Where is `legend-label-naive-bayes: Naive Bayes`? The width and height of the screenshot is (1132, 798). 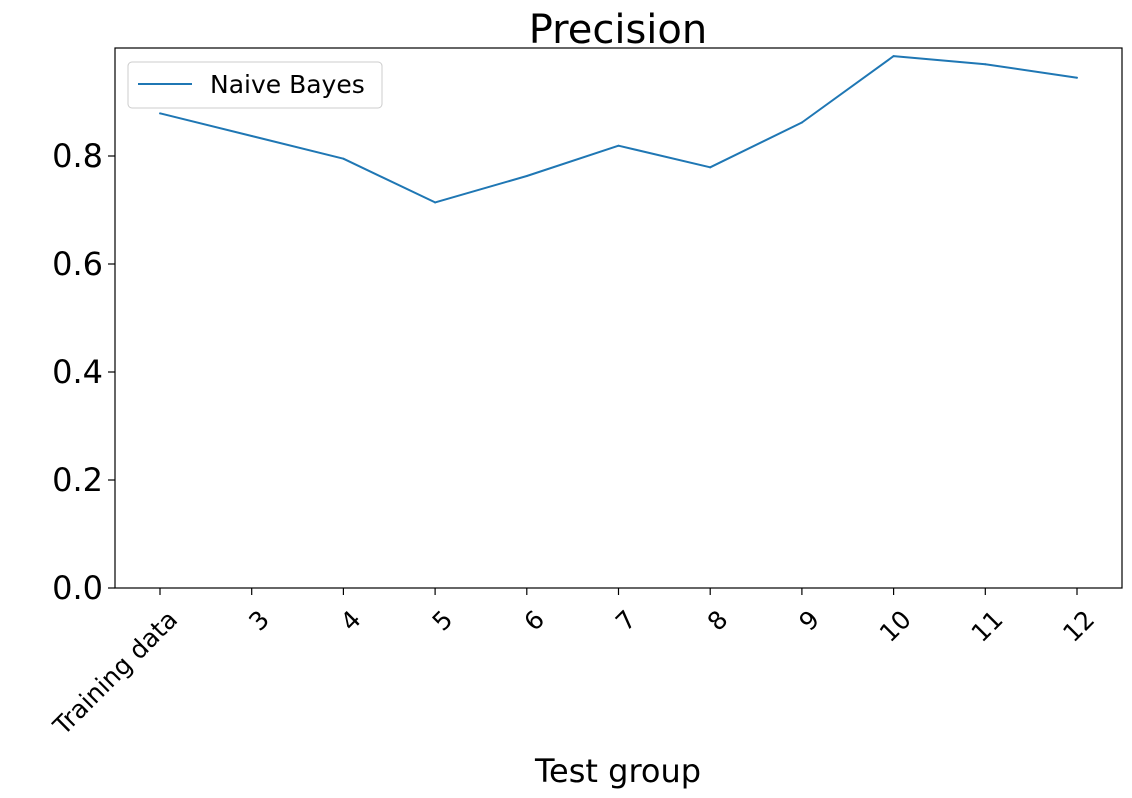
legend-label-naive-bayes: Naive Bayes is located at coordinates (287, 84).